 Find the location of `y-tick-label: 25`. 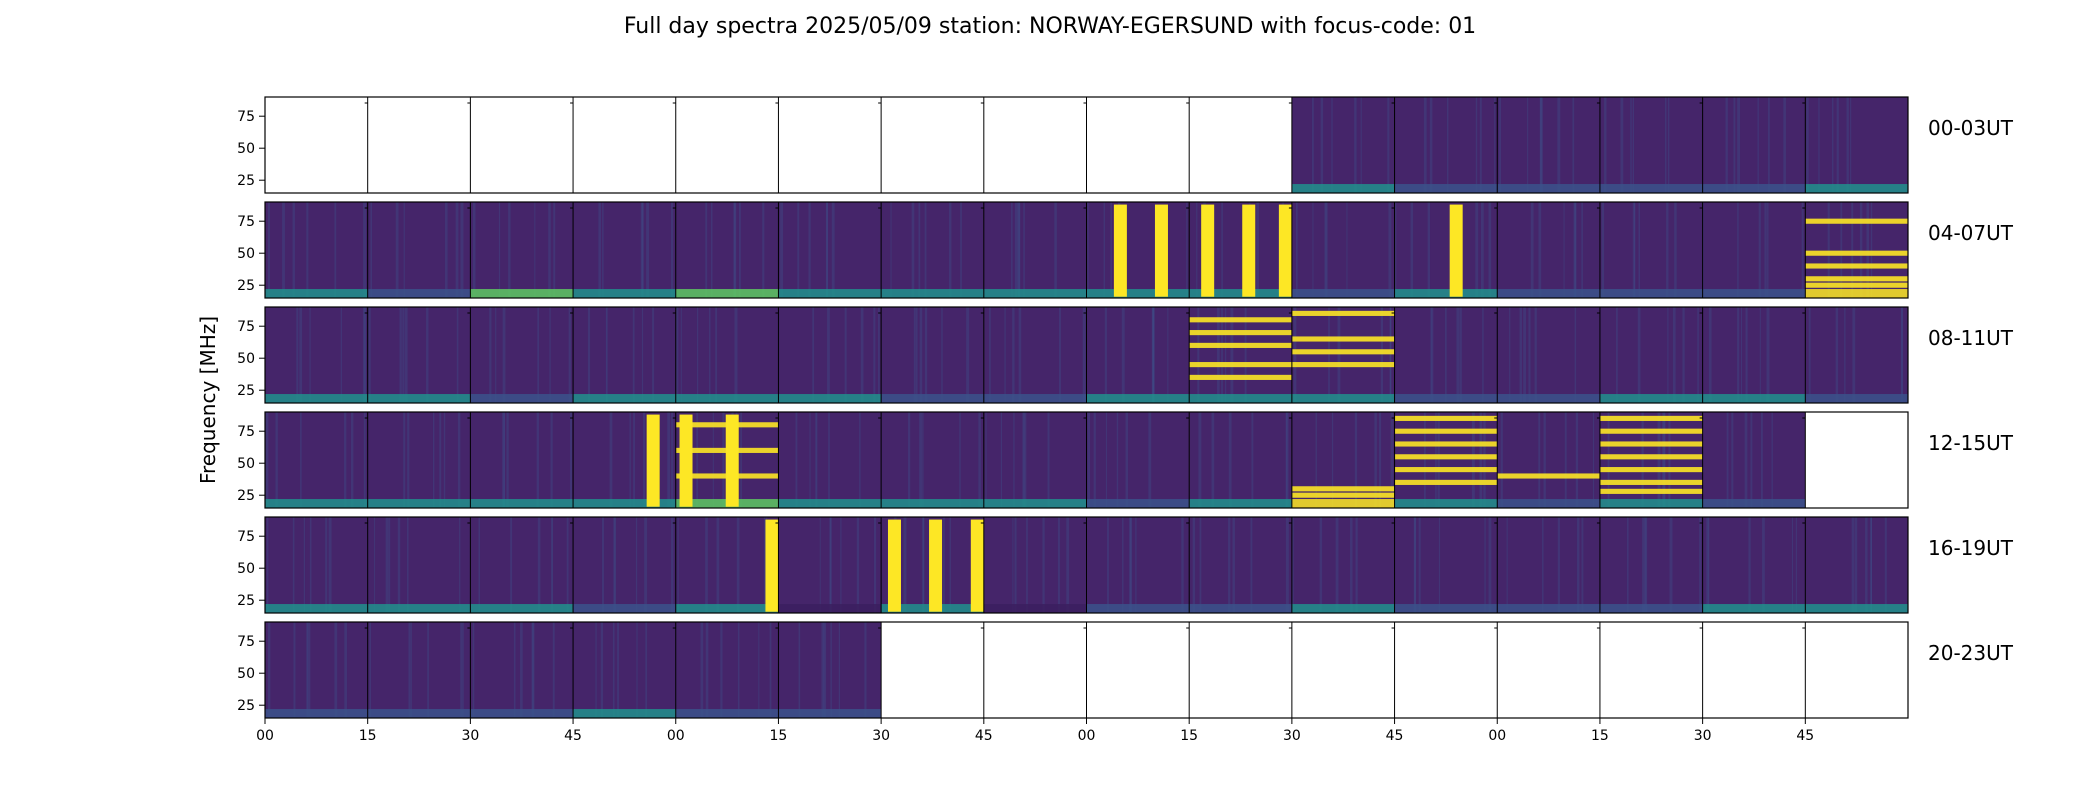

y-tick-label: 25 is located at coordinates (246, 391).